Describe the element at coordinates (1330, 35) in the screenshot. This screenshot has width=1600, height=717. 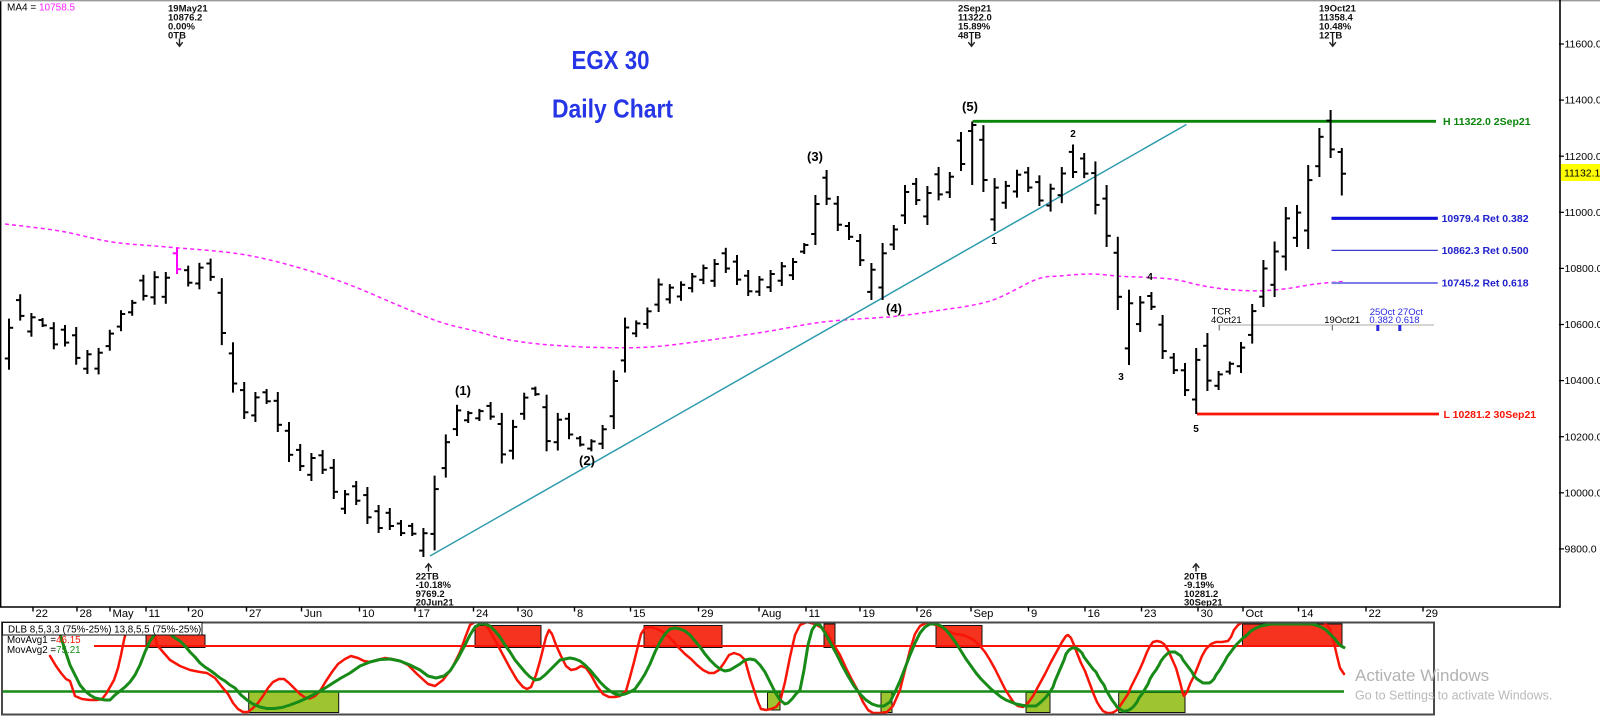
I see `svg-text: 12TB` at that location.